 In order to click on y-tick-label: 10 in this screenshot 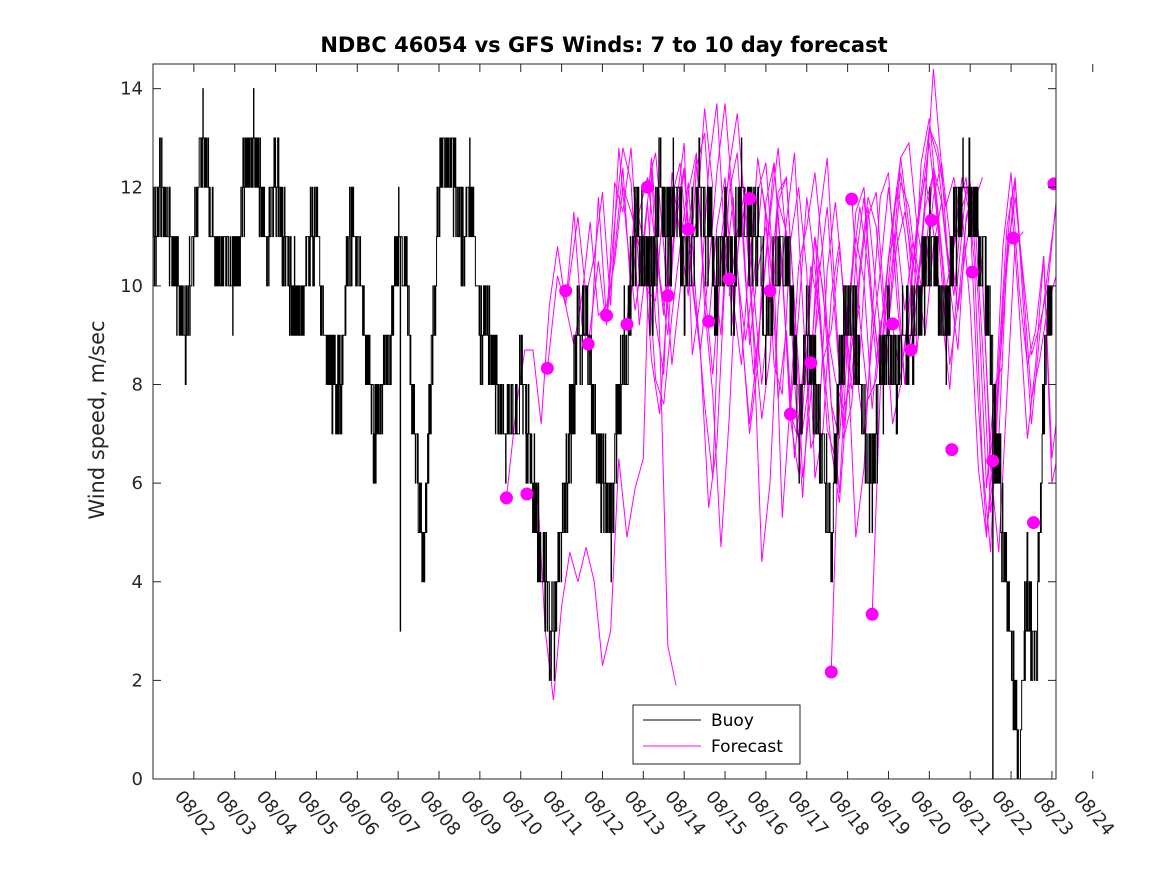, I will do `click(131, 286)`.